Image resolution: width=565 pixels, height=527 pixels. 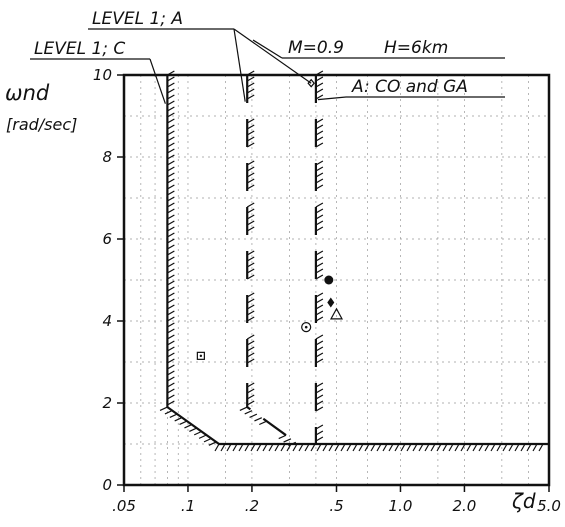 I want to click on y-tick-label: 8, so click(x=107, y=157).